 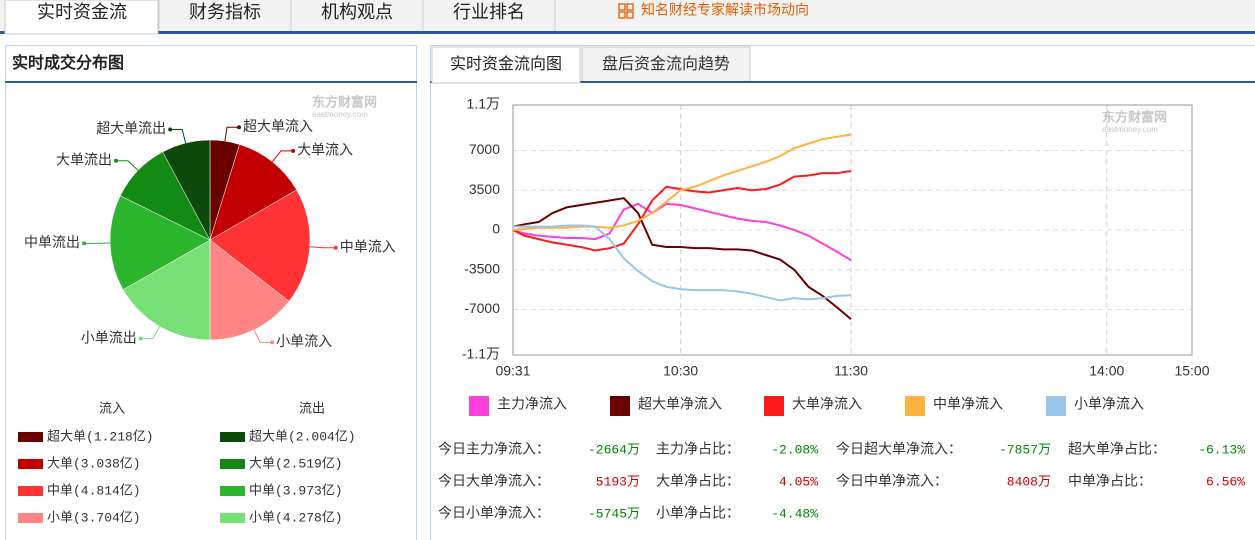 I want to click on legend-label: 小单净流入, so click(x=1109, y=404).